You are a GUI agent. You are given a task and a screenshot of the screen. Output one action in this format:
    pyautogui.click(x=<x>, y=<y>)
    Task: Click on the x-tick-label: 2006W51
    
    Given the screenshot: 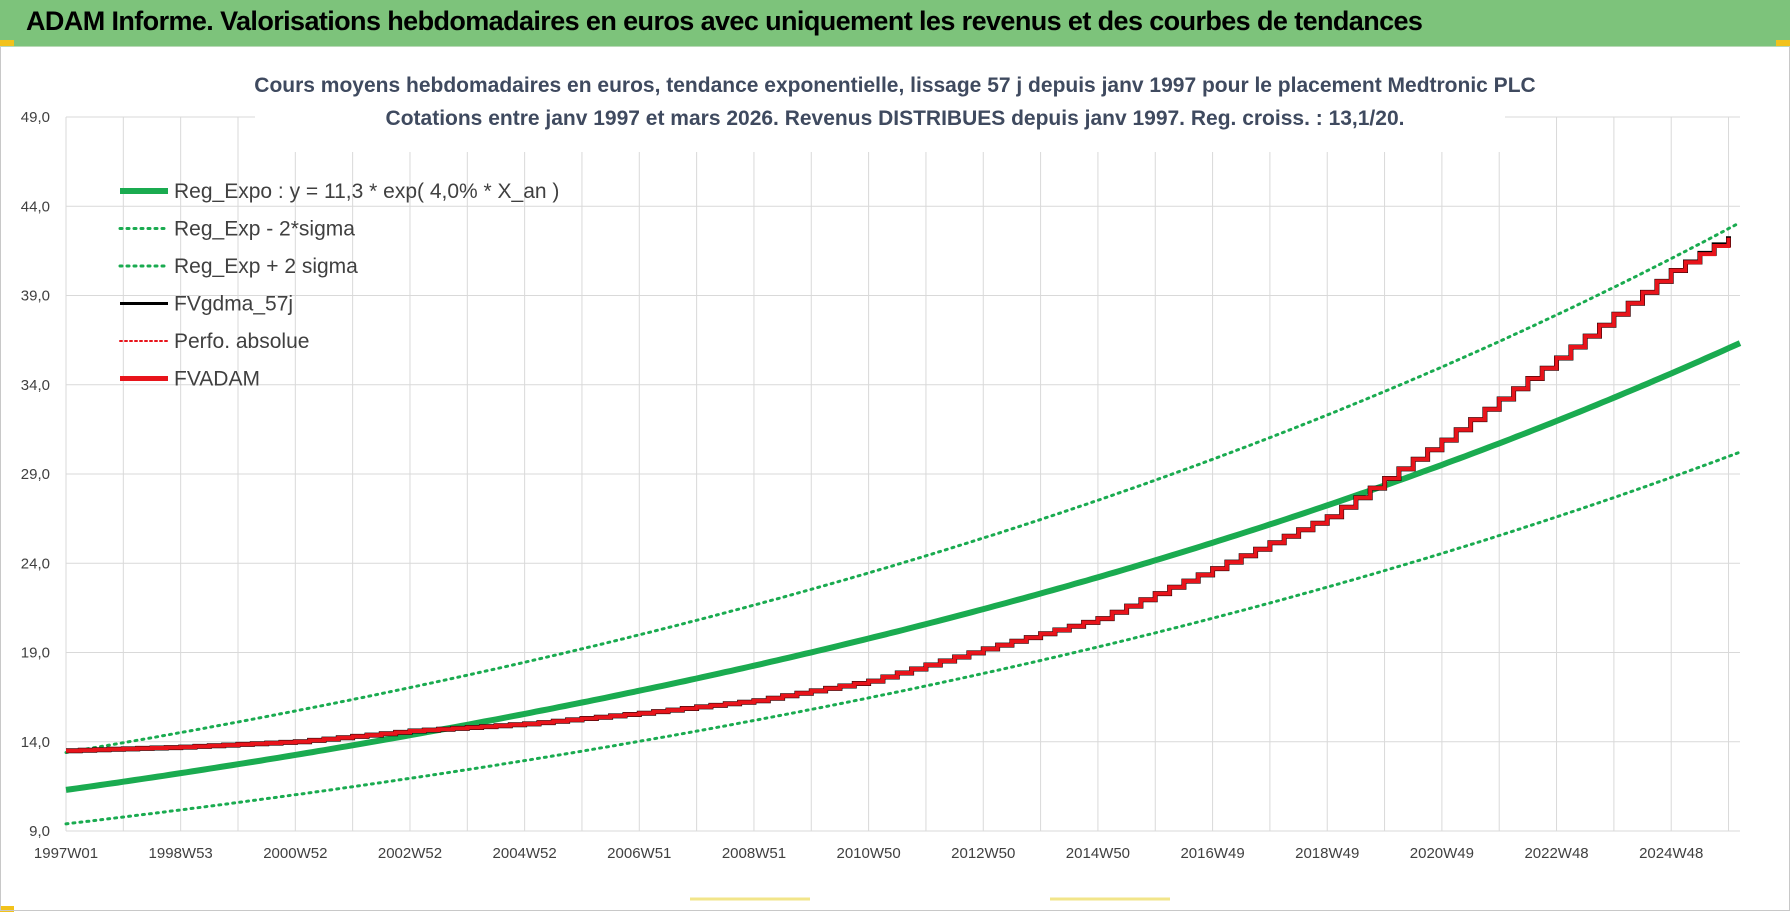 What is the action you would take?
    pyautogui.click(x=639, y=853)
    